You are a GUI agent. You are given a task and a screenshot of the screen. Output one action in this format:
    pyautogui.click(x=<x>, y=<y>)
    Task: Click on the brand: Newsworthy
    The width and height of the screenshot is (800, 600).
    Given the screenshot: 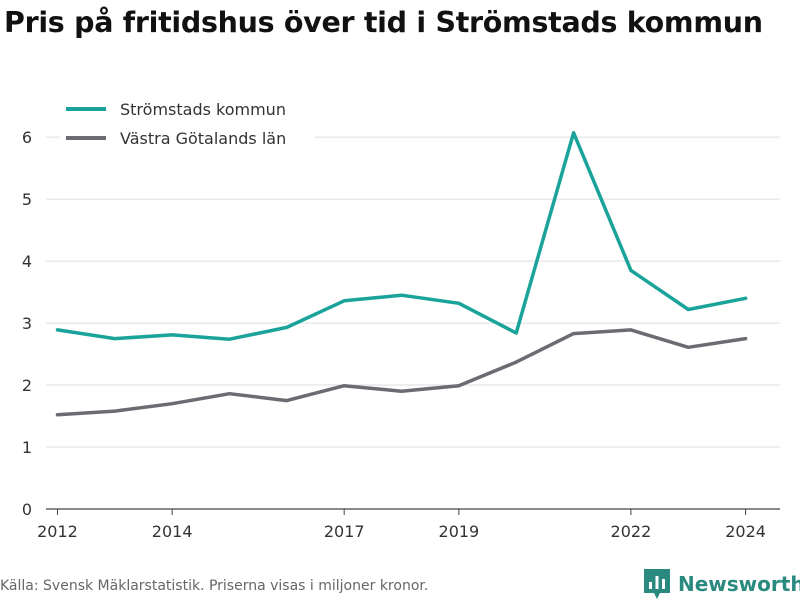 What is the action you would take?
    pyautogui.click(x=722, y=584)
    